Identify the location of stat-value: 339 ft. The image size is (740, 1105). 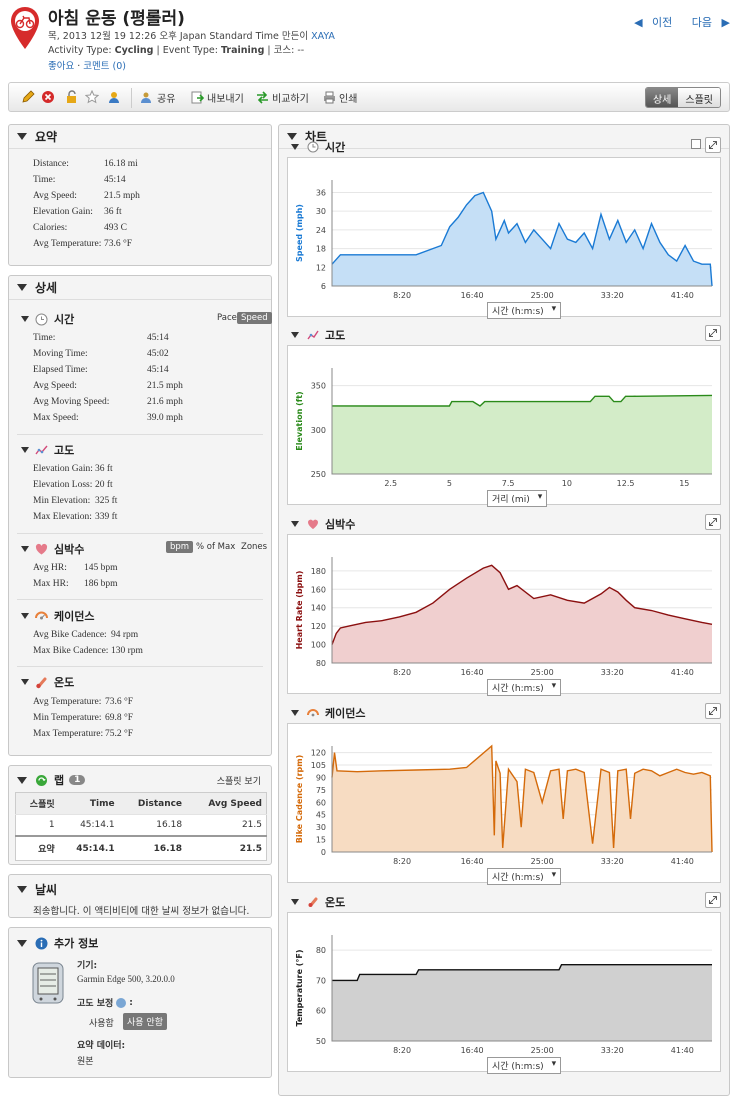
(106, 517).